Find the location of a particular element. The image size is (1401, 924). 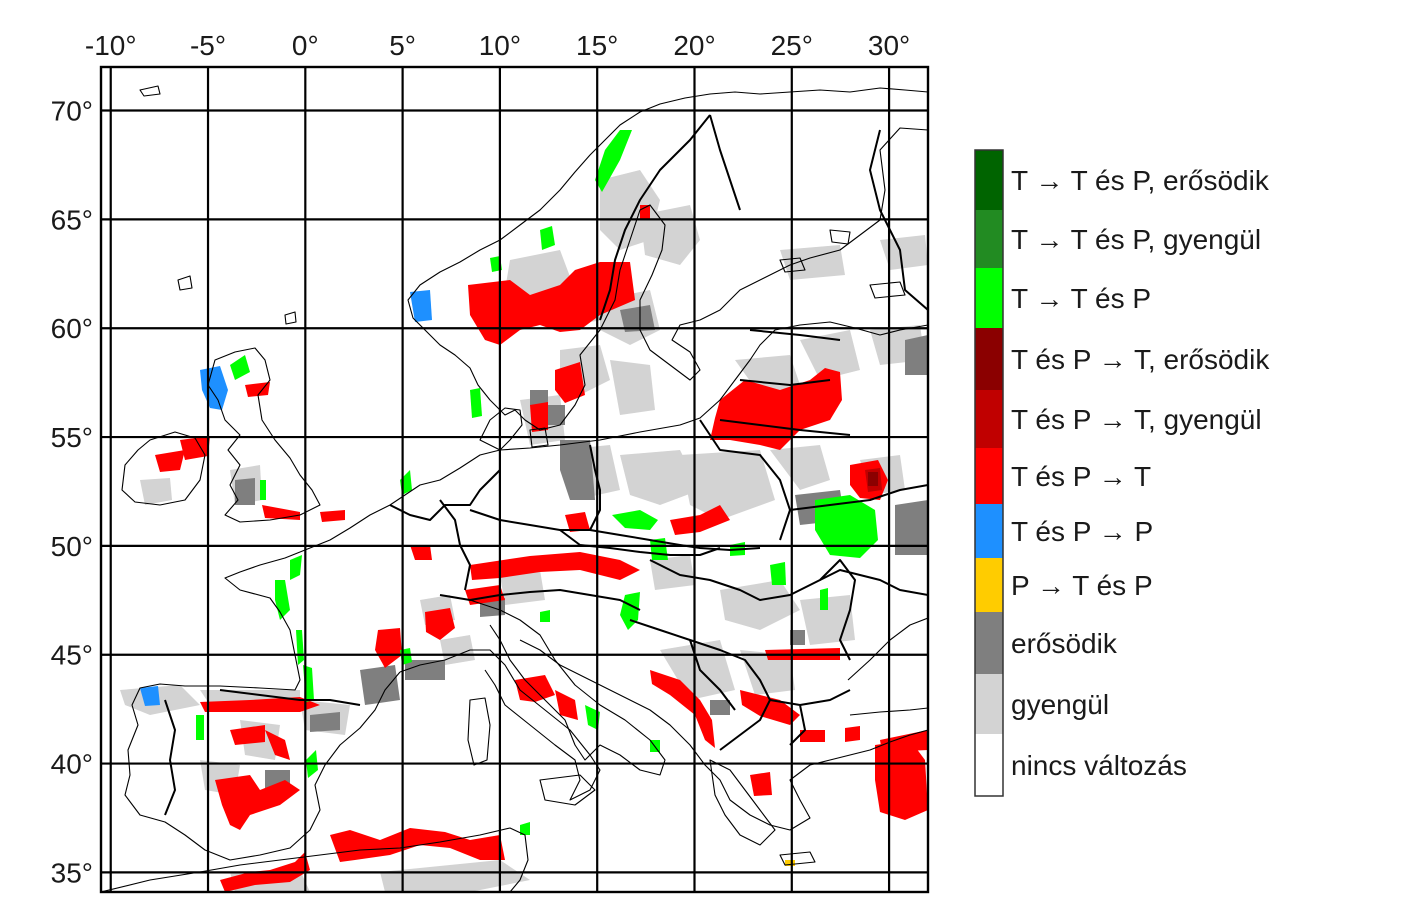

legend-item: T → T és P, gyengül is located at coordinates (1118, 239).